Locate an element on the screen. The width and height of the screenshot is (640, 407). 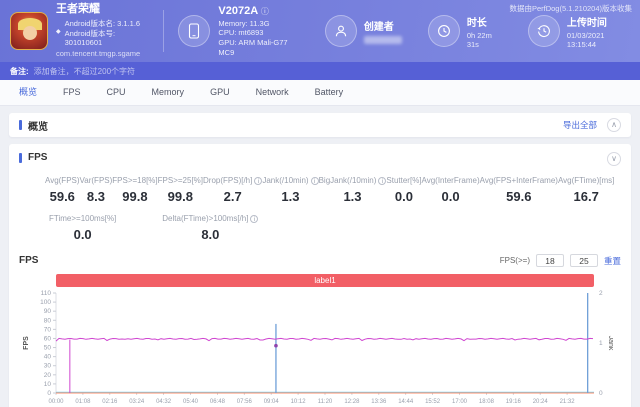
history-clock-icon is located at coordinates (543, 31).